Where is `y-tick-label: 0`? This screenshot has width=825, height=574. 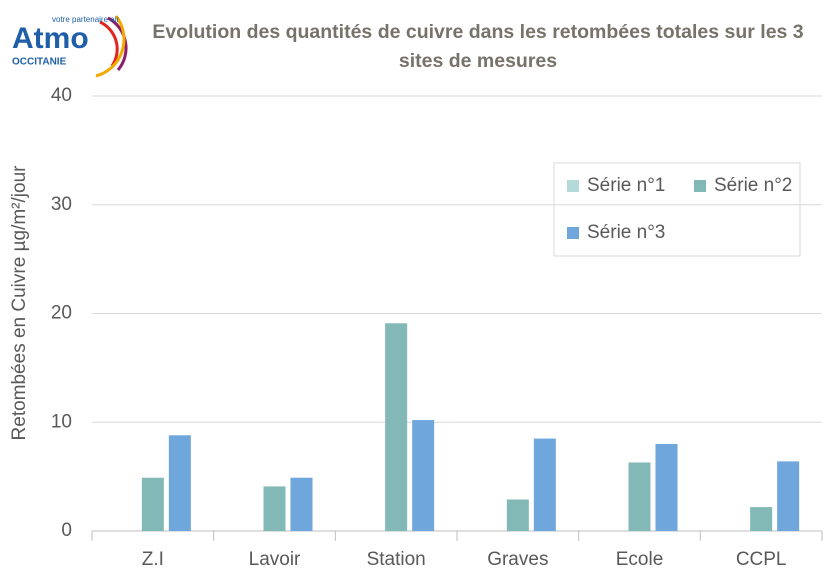
y-tick-label: 0 is located at coordinates (66, 530).